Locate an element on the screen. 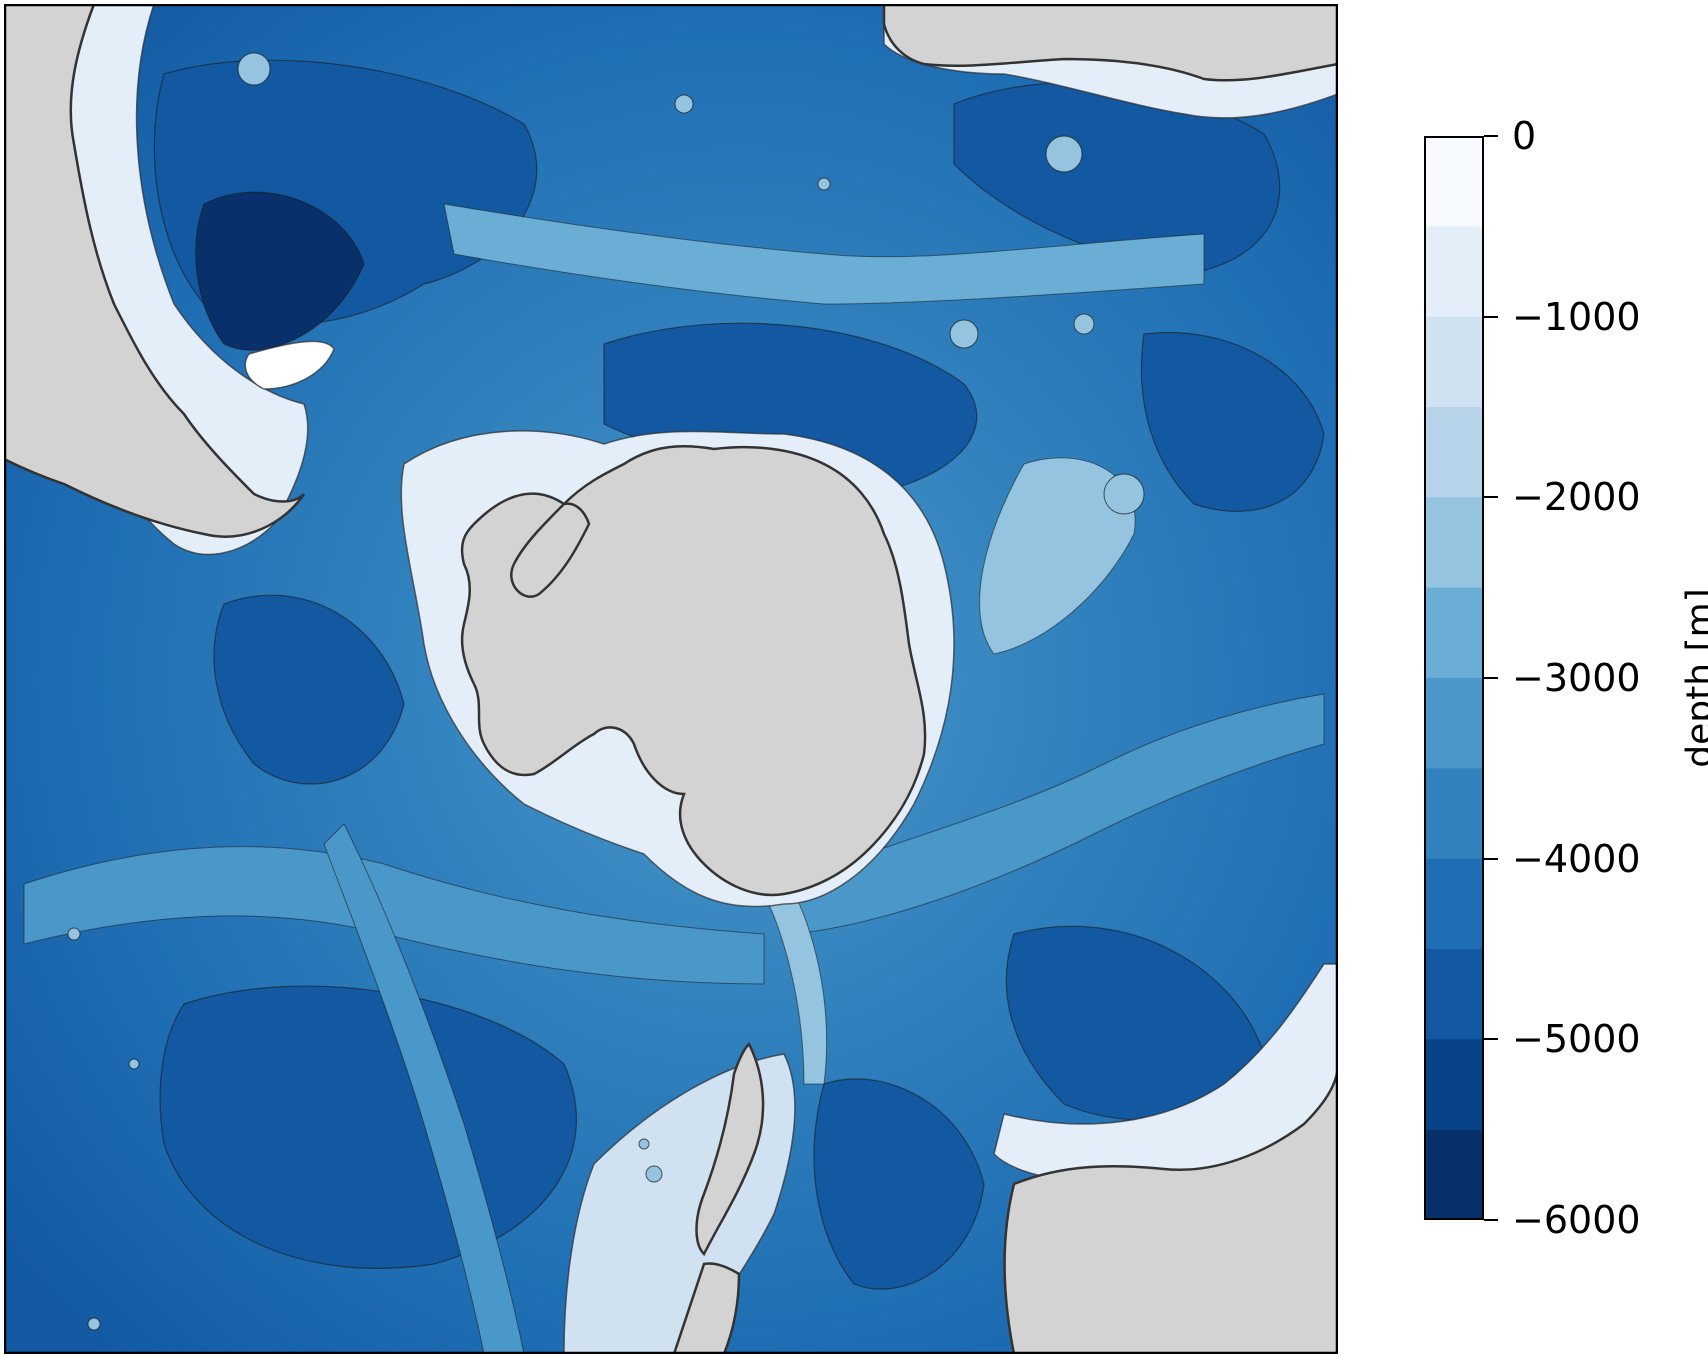 Image resolution: width=1708 pixels, height=1356 pixels. colorbar-tick-label: −5000 is located at coordinates (1576, 1039).